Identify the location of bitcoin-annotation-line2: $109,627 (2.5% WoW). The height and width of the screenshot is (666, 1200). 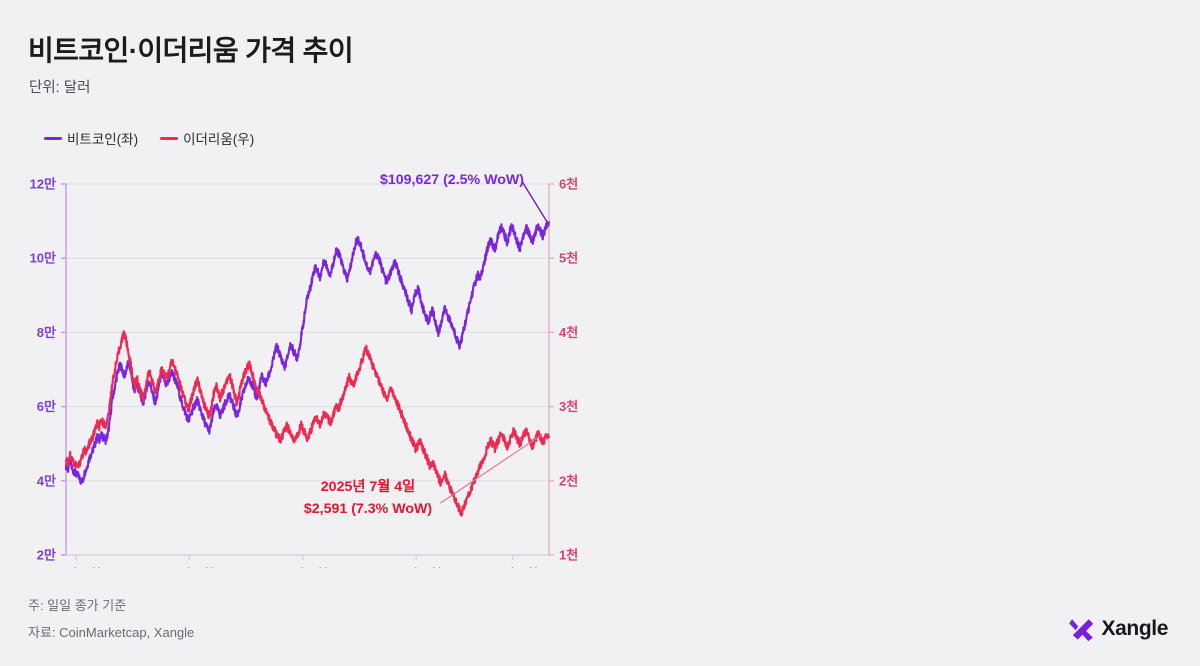
(452, 180).